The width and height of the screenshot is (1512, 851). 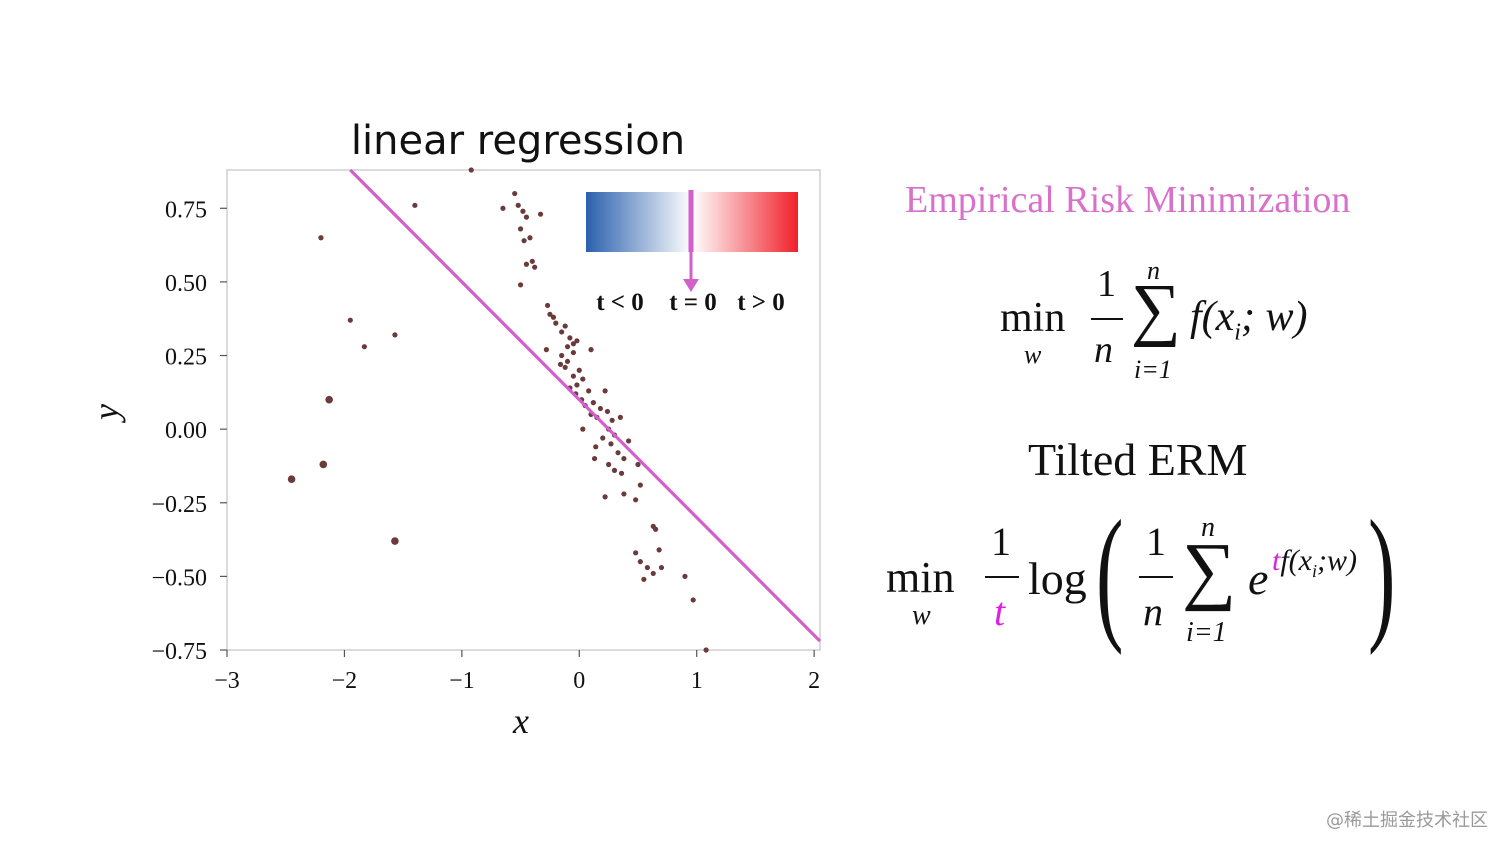 I want to click on tilted-sum-lower: i=1, so click(x=1206, y=632).